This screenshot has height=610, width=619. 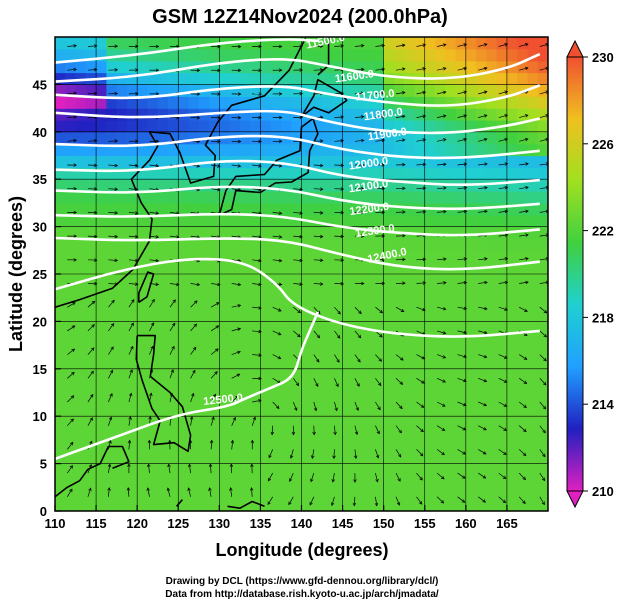 I want to click on colorbar-tick-label: 218, so click(x=603, y=317).